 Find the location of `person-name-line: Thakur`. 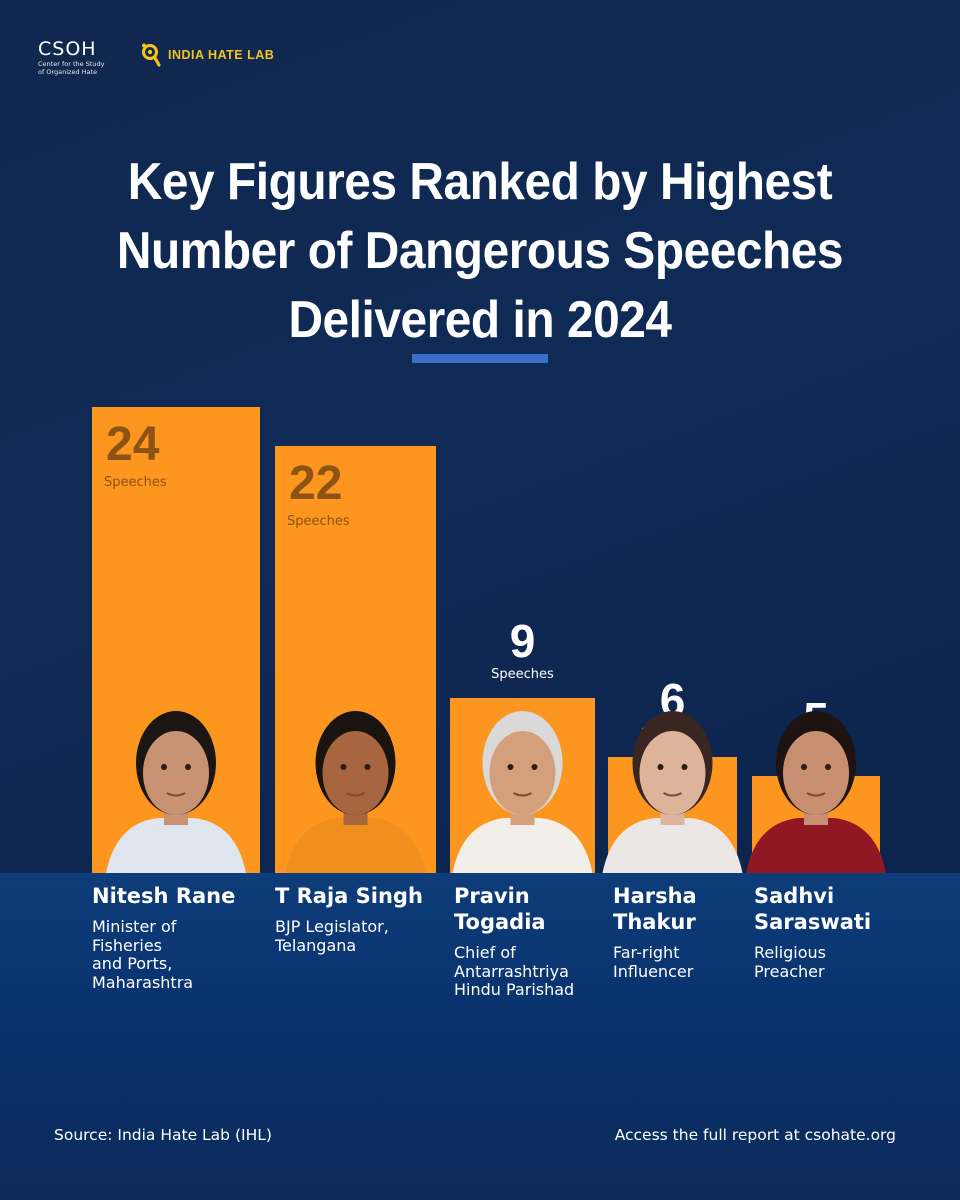

person-name-line: Thakur is located at coordinates (654, 922).